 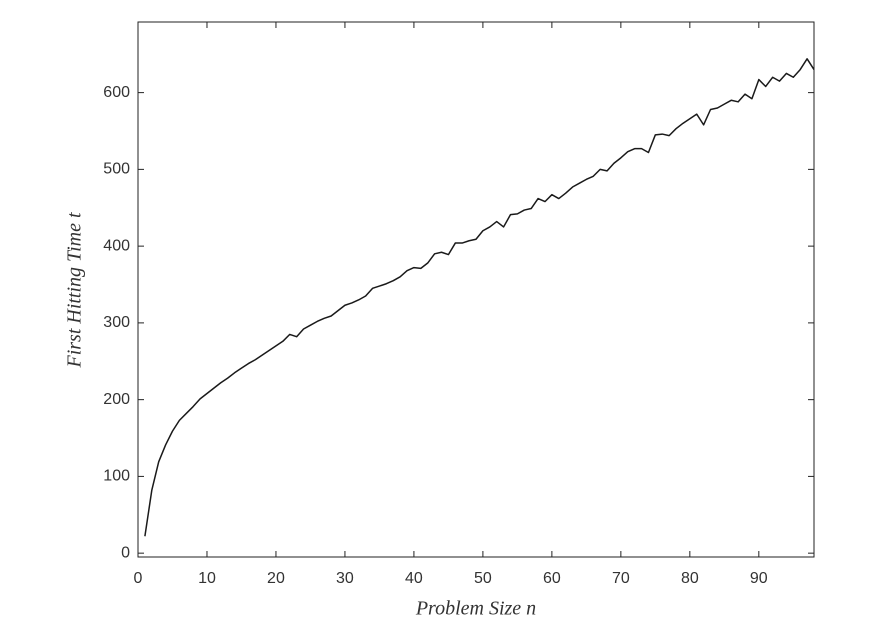 I want to click on x-tick-label: 50, so click(x=483, y=578).